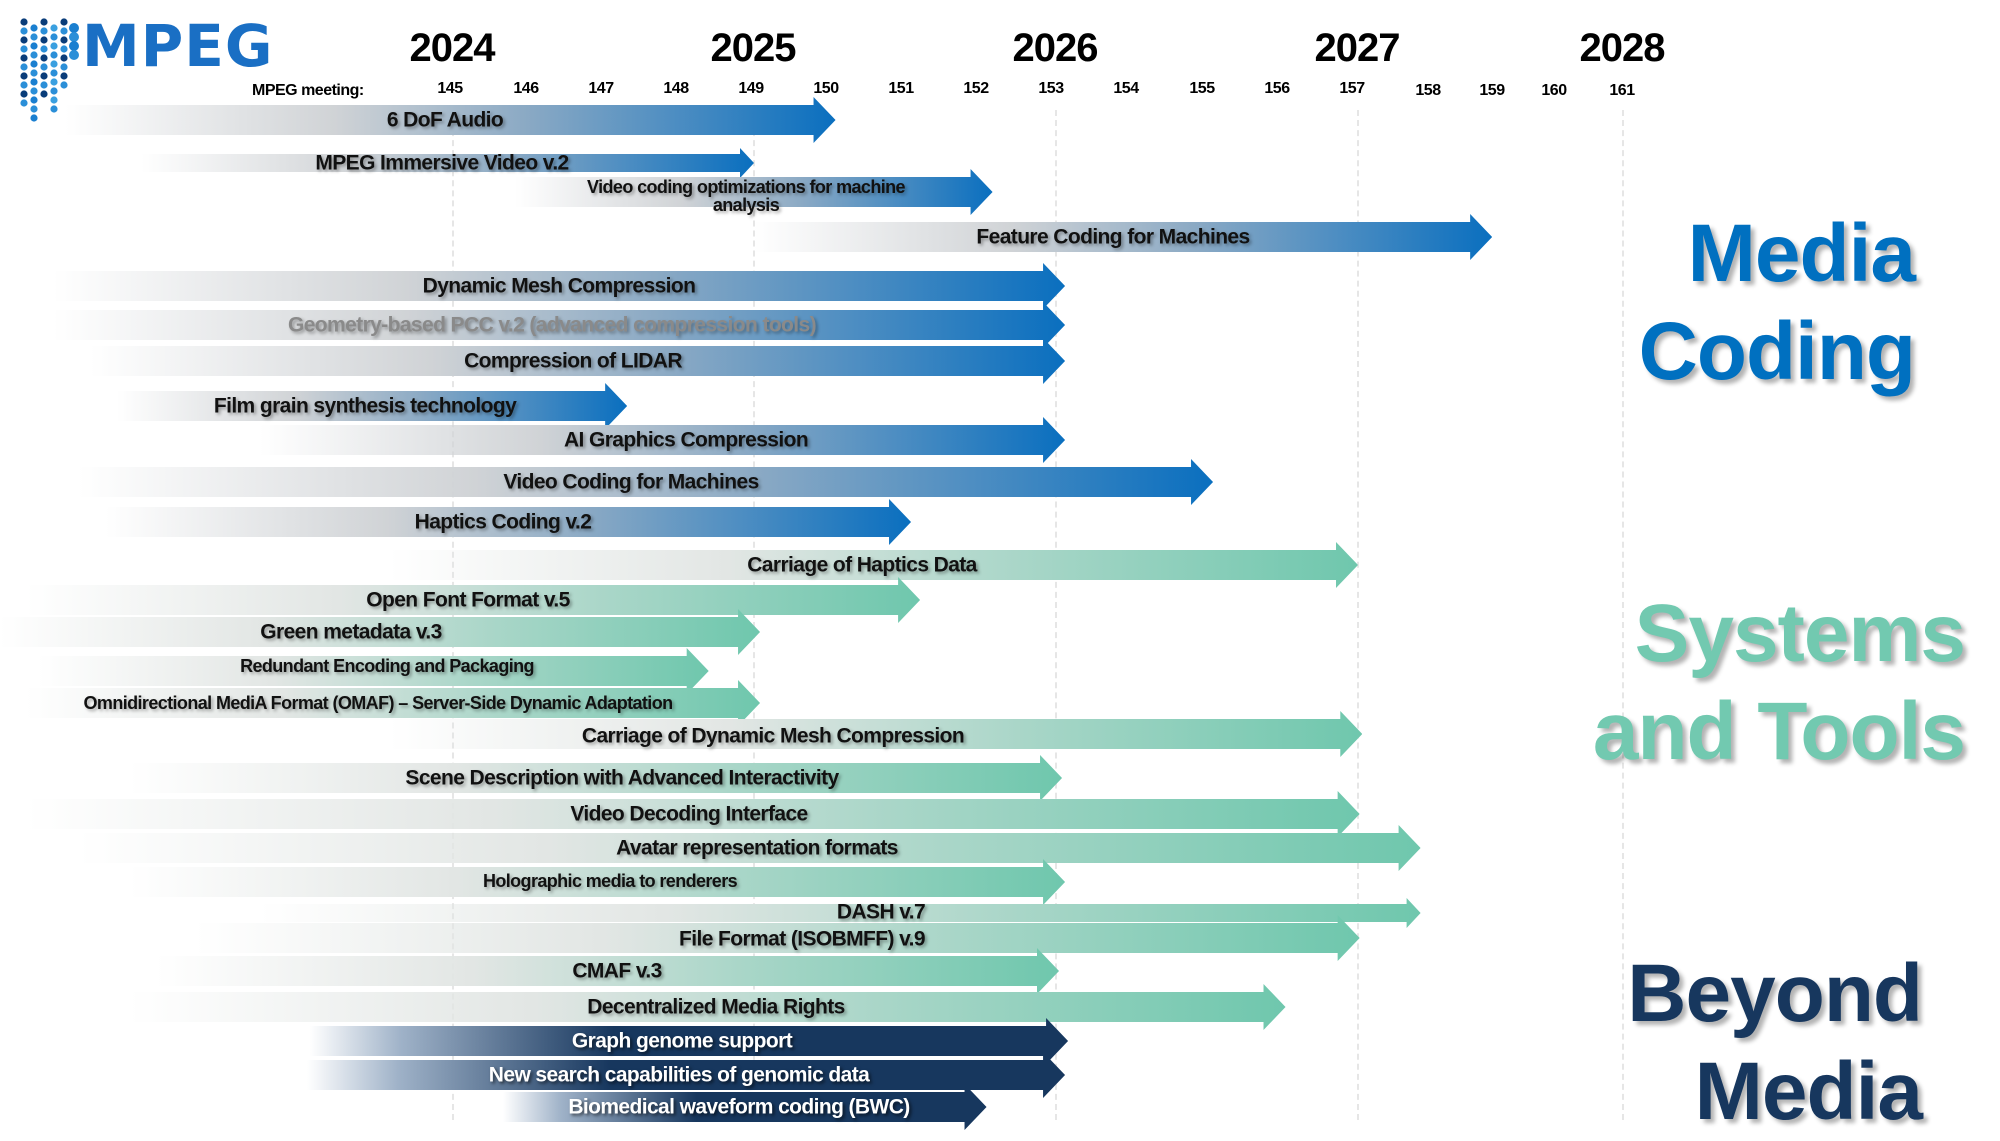  I want to click on meeting-label: 154, so click(1126, 88).